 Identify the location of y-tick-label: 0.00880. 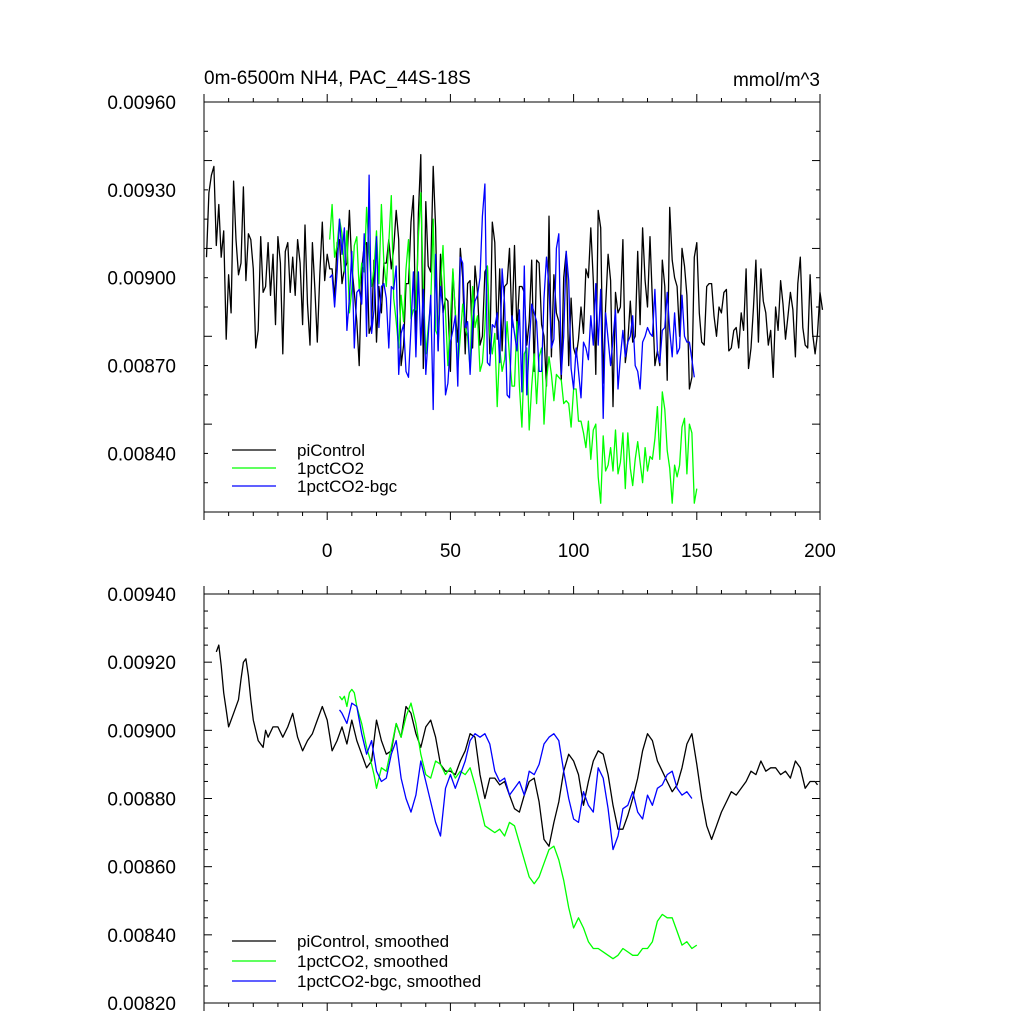
(141, 800).